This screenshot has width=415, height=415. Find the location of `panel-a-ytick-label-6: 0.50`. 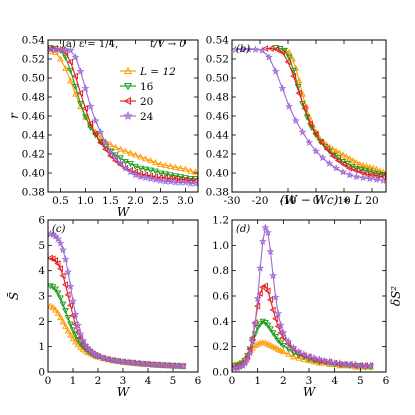

panel-a-ytick-label-6: 0.50 is located at coordinates (33, 79).